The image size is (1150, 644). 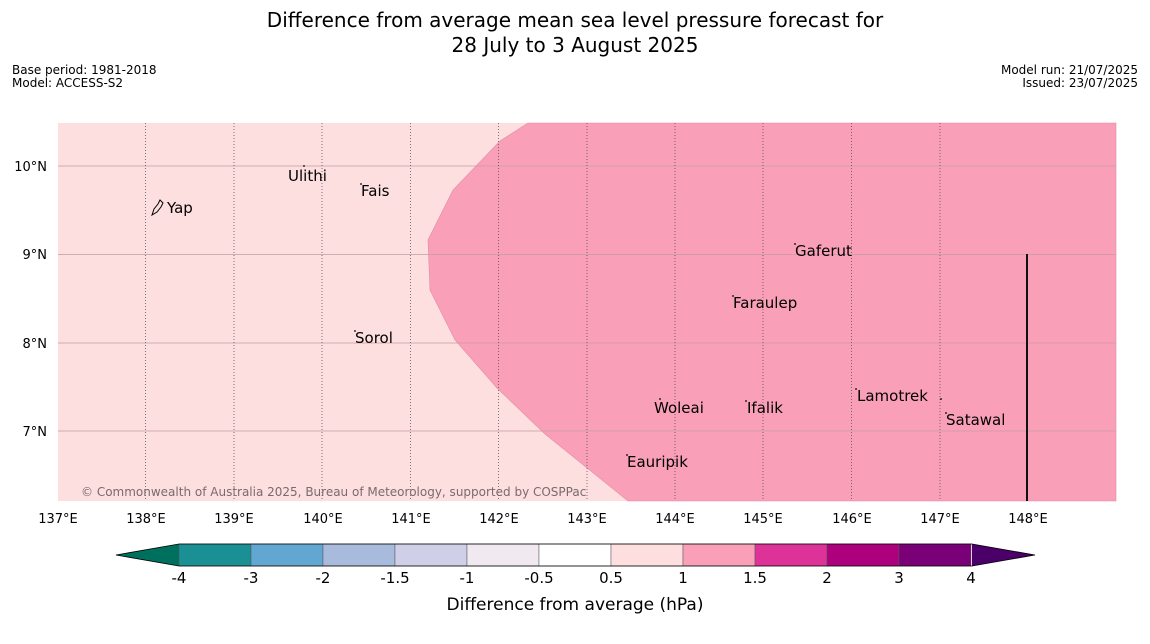 I want to click on place-label-faraulep: Faraulep, so click(x=765, y=303).